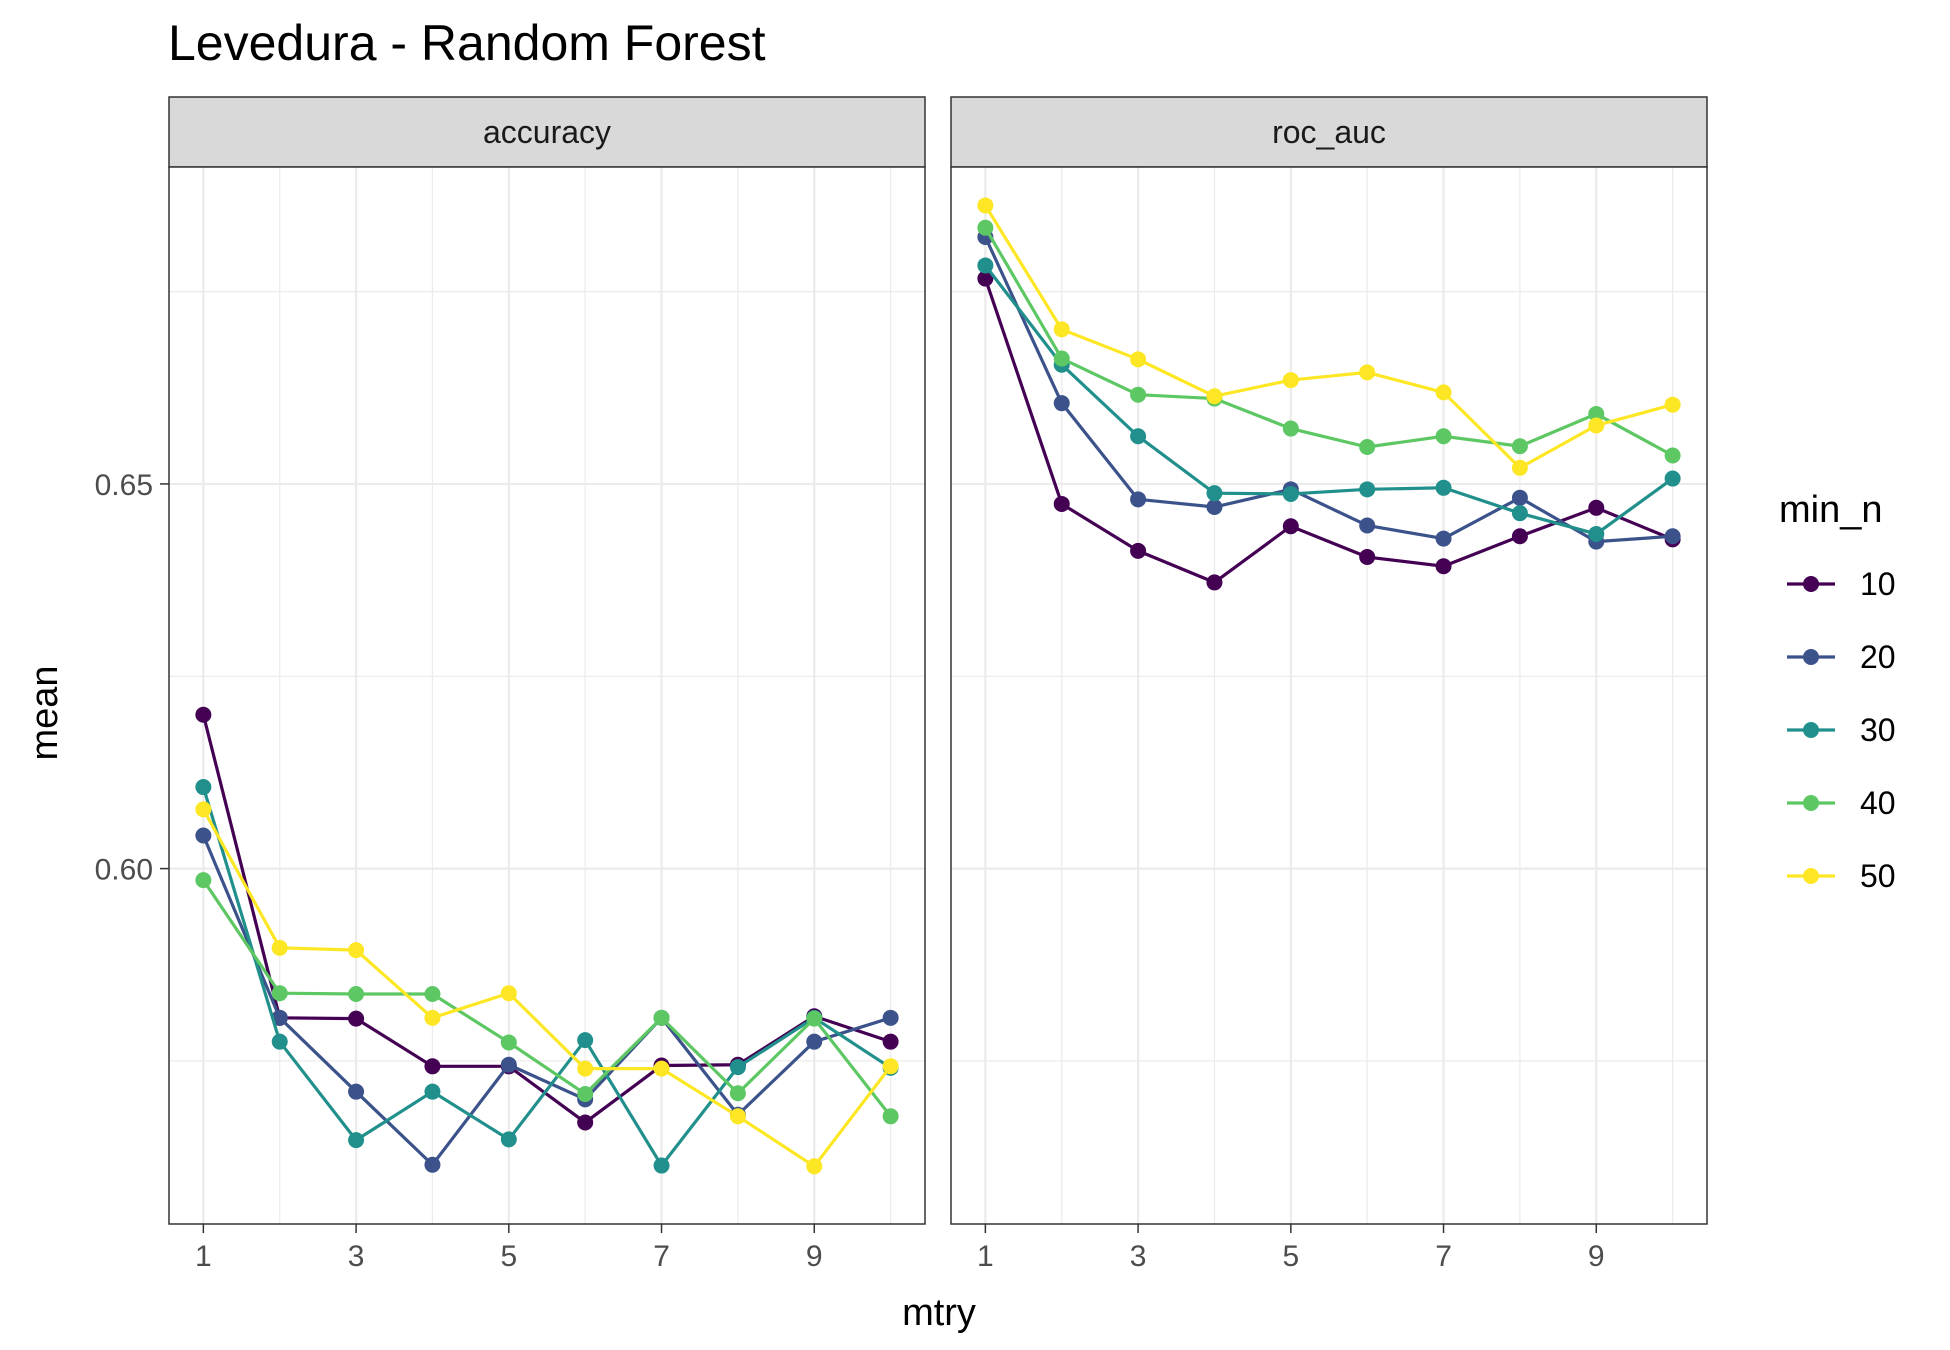 This screenshot has height=1350, width=1950. Describe the element at coordinates (661, 1256) in the screenshot. I see `x-tick-label: 7` at that location.